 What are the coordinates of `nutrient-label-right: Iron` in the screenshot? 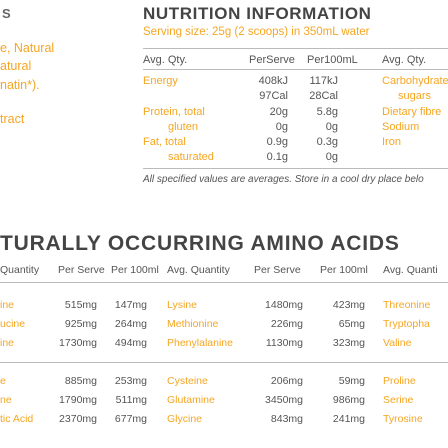 It's located at (391, 142).